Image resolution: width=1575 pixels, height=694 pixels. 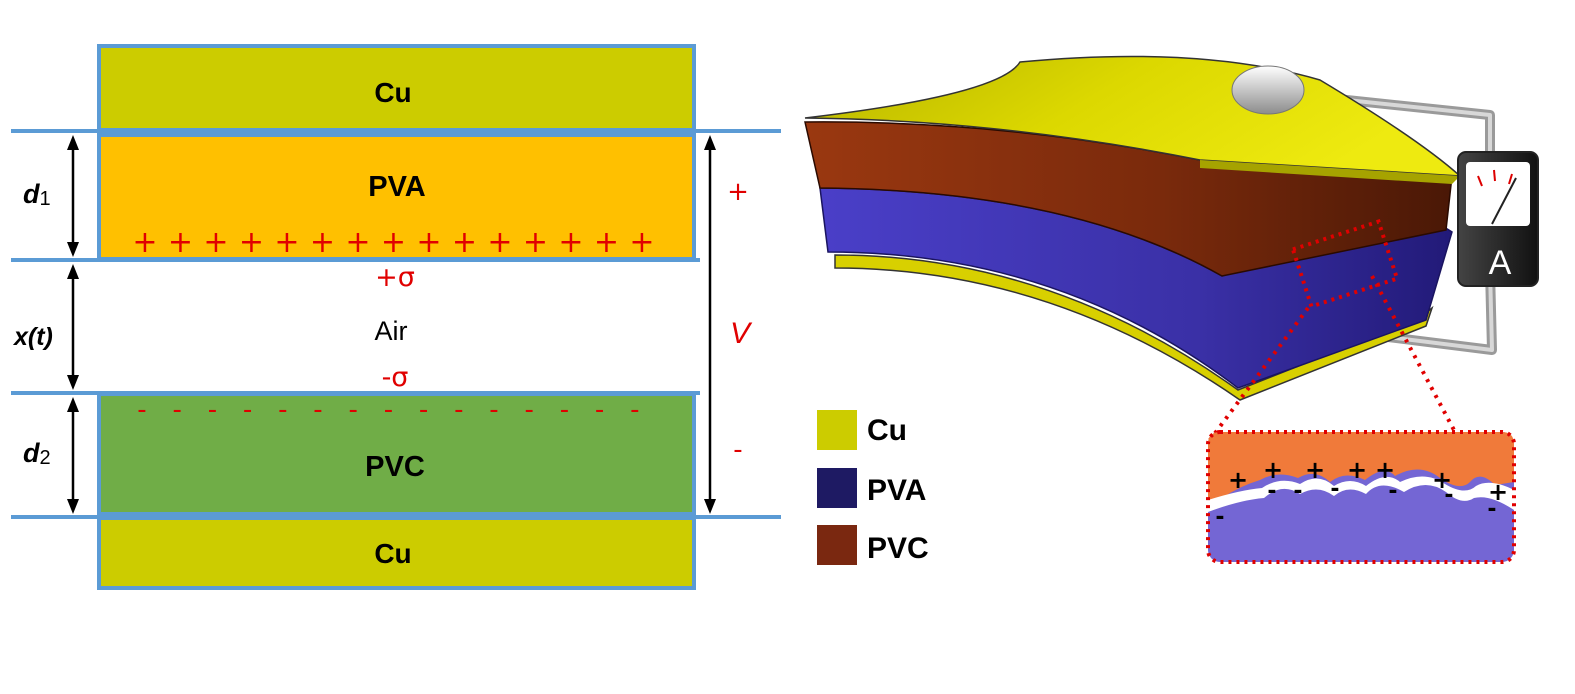 I want to click on material-legend: Cu PVA PVC, so click(x=873, y=487).